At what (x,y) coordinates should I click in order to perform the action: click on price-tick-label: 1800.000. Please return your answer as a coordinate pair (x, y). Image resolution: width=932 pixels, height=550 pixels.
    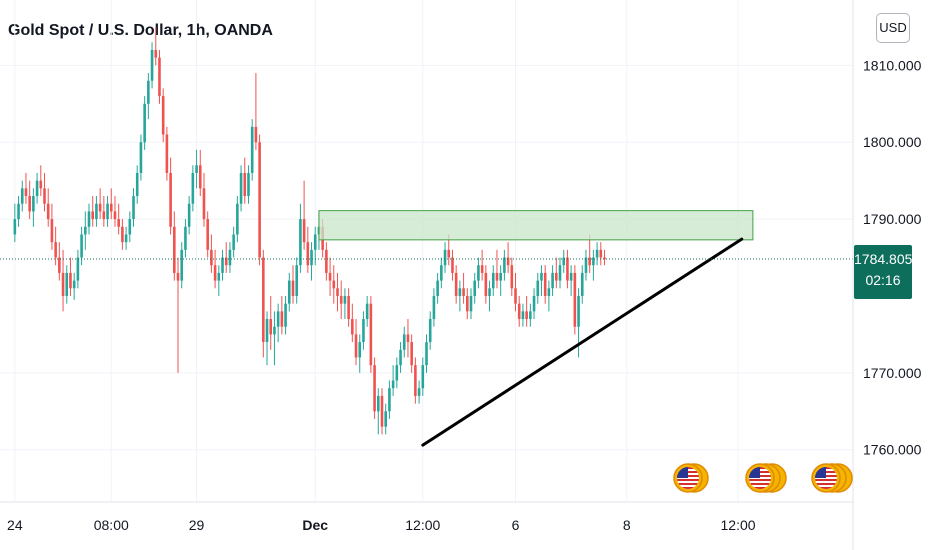
    Looking at the image, I should click on (892, 142).